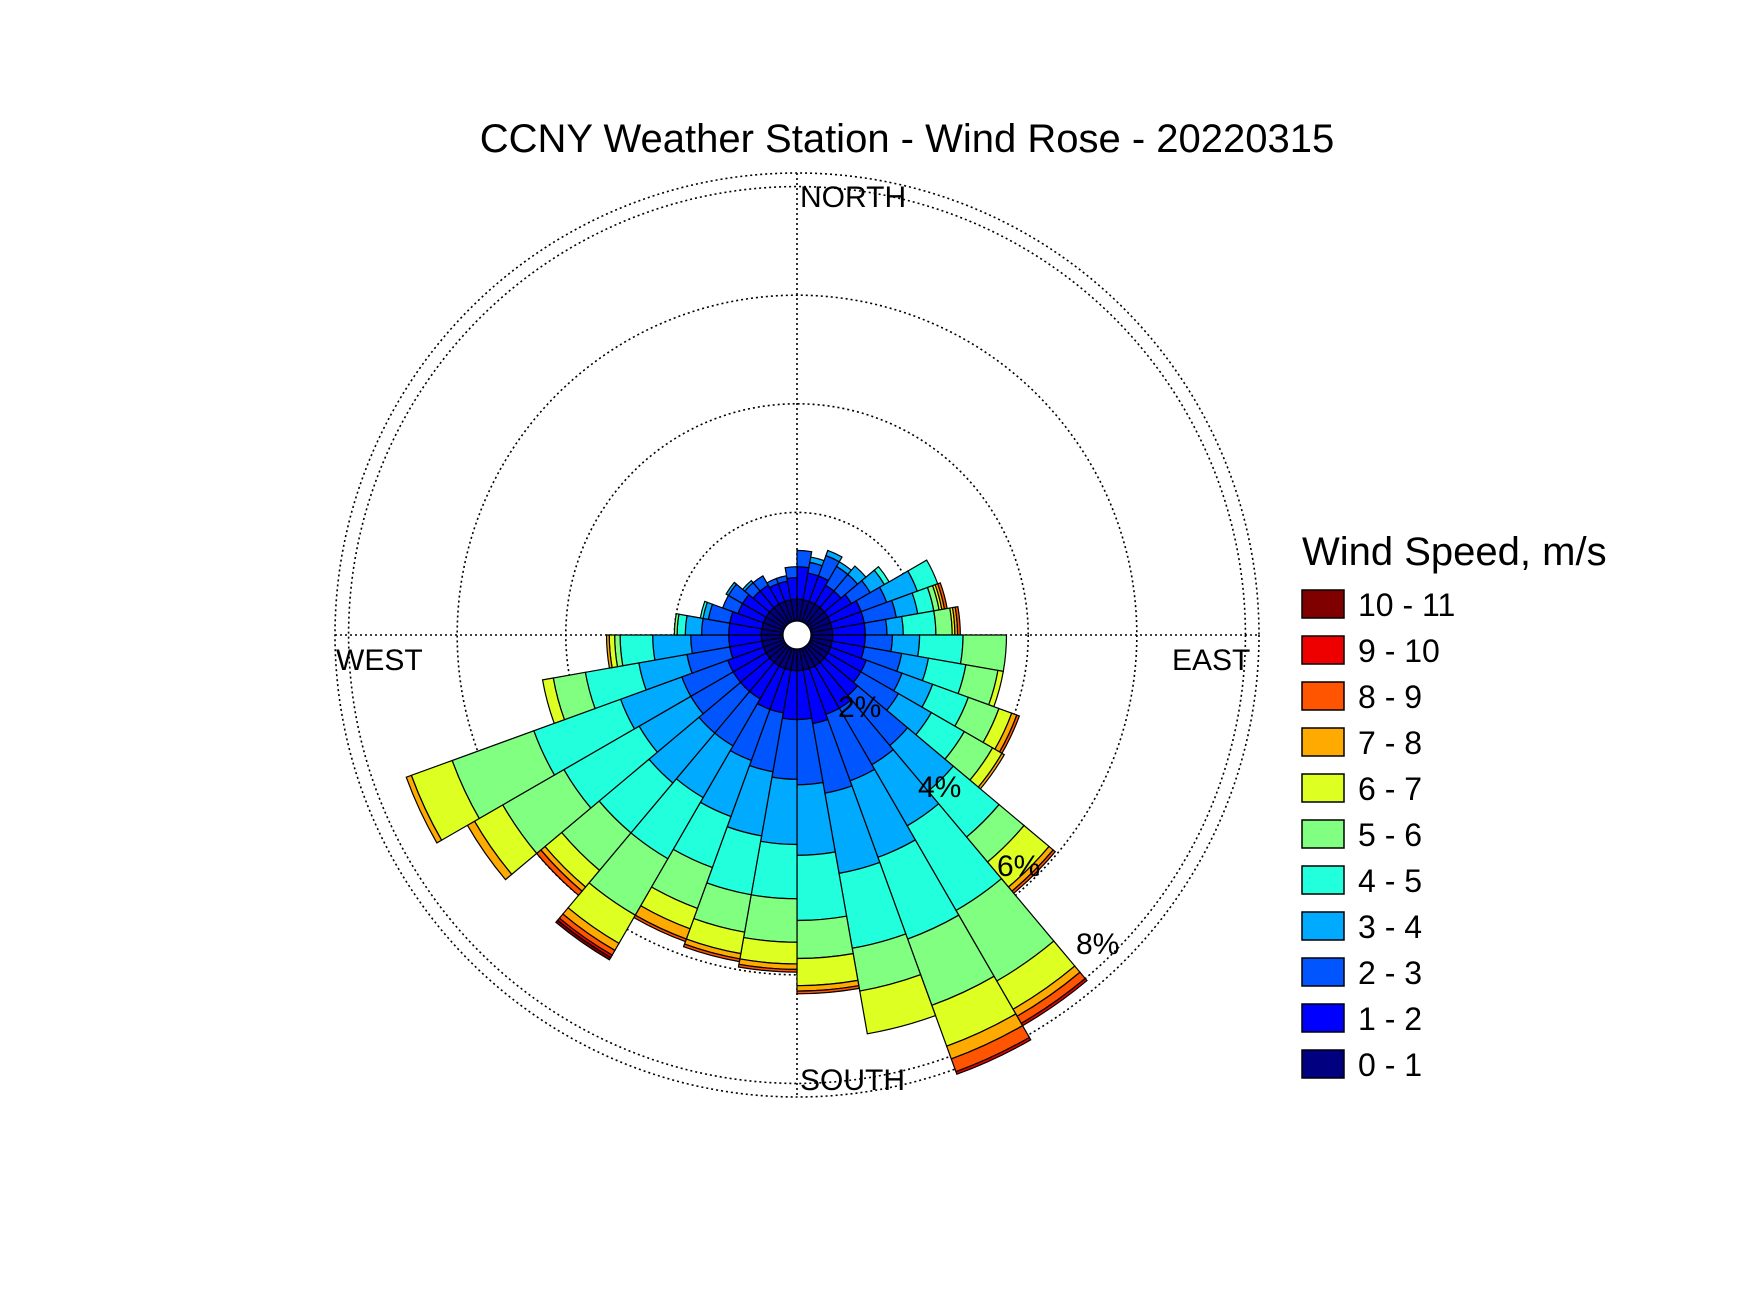  I want to click on legend-title: Wind Speed, m/s, so click(1454, 552).